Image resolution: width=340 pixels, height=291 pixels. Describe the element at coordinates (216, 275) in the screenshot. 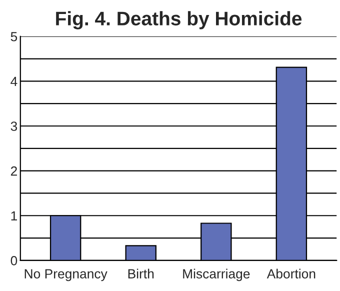

I see `x-tick-label: Miscarriage` at that location.